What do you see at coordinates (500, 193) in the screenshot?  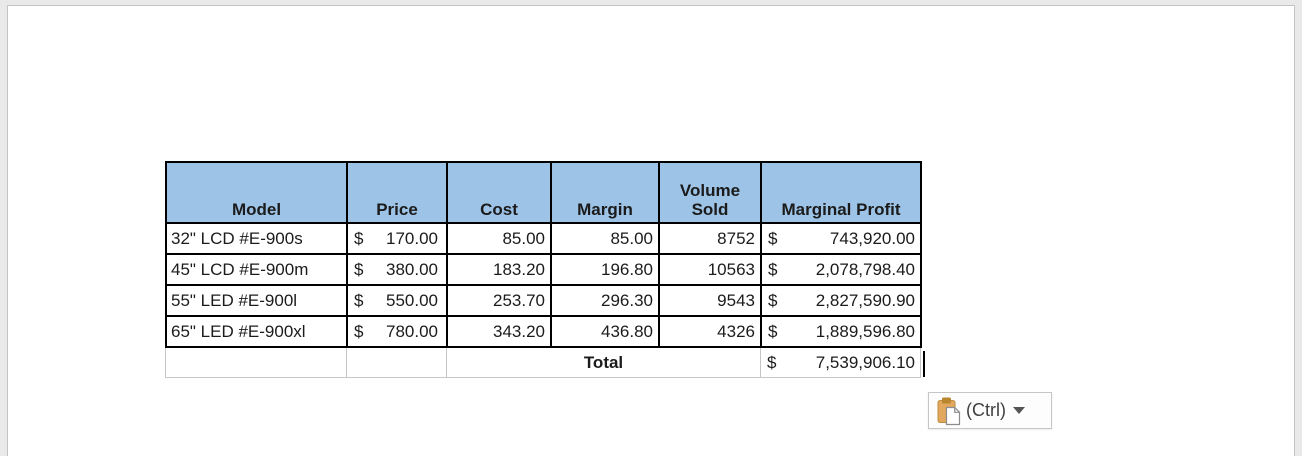 I see `header-cost: Cost` at bounding box center [500, 193].